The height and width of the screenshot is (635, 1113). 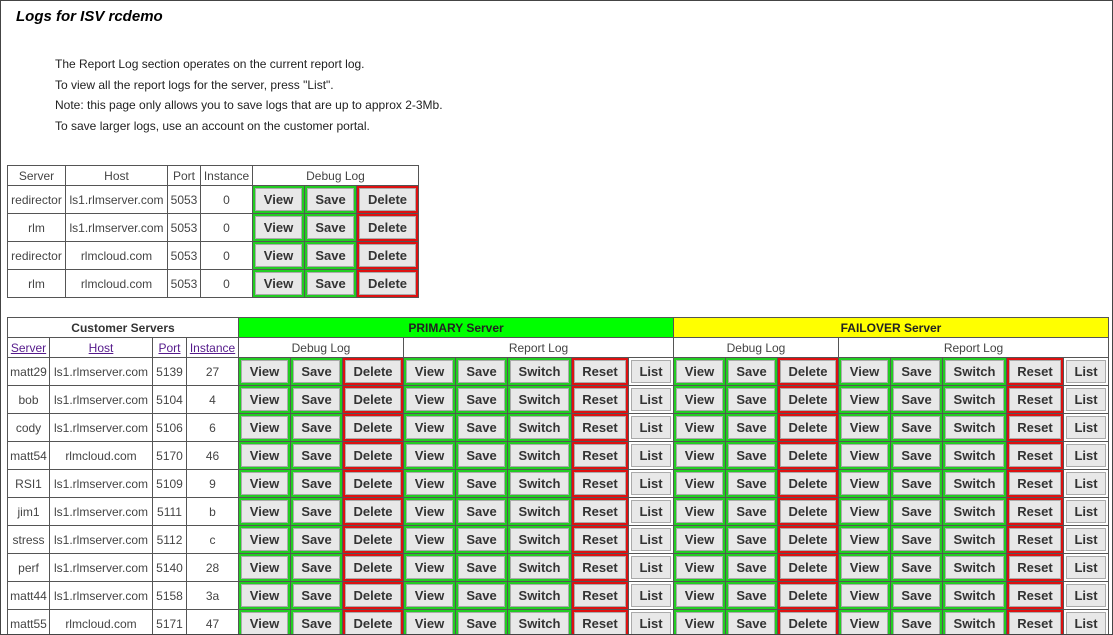 What do you see at coordinates (28, 347) in the screenshot?
I see `sort-server-link: Server` at bounding box center [28, 347].